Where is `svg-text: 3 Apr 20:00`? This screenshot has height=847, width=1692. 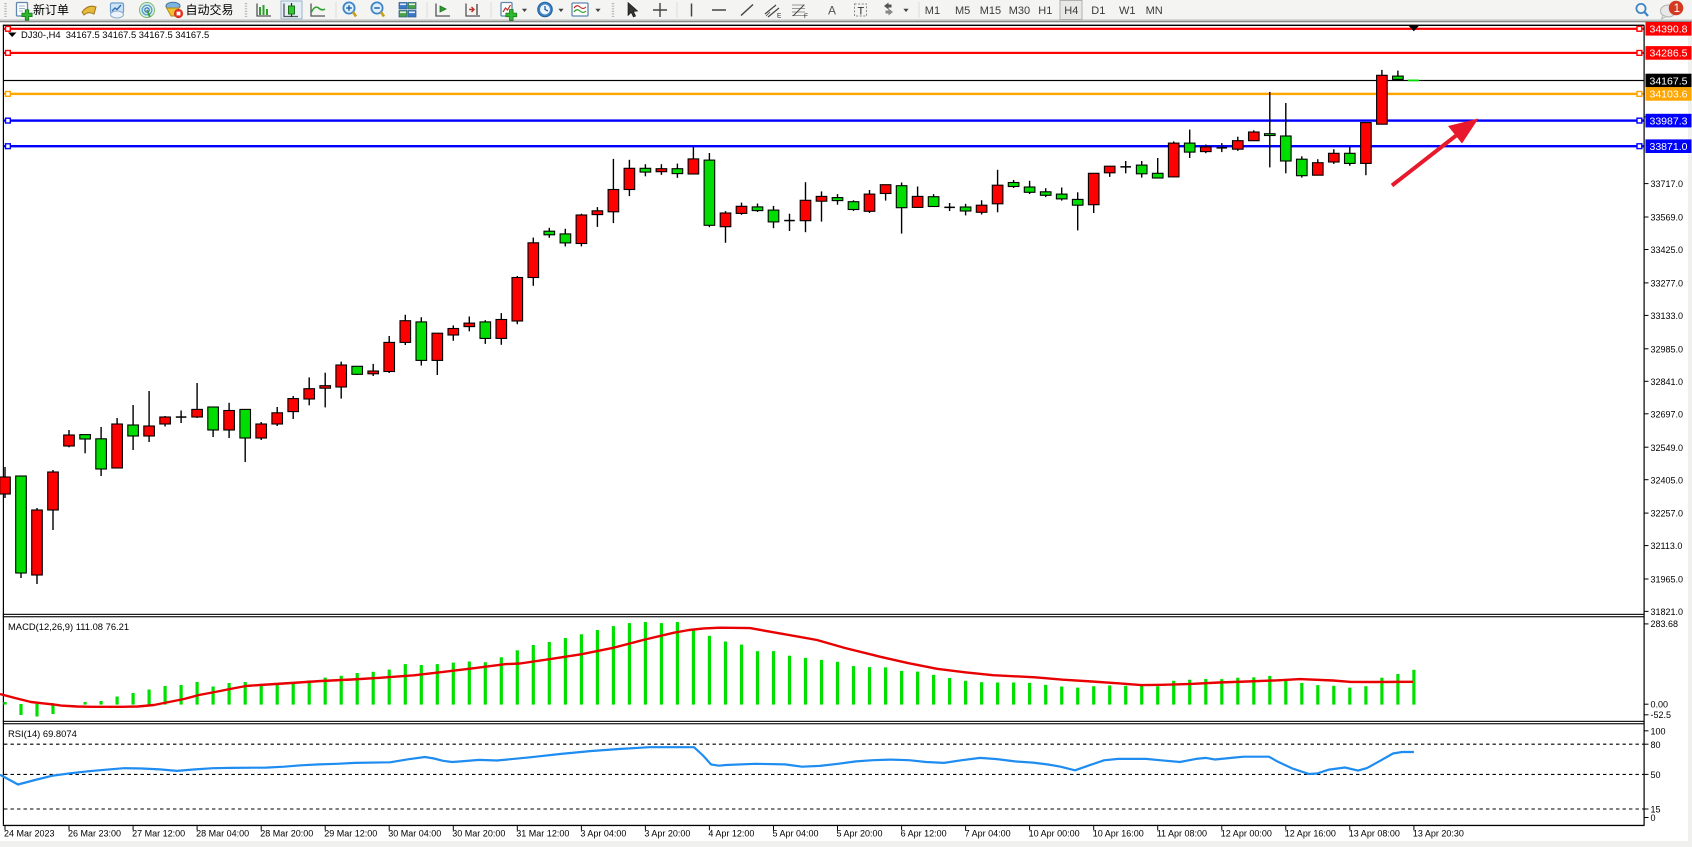
svg-text: 3 Apr 20:00 is located at coordinates (667, 833).